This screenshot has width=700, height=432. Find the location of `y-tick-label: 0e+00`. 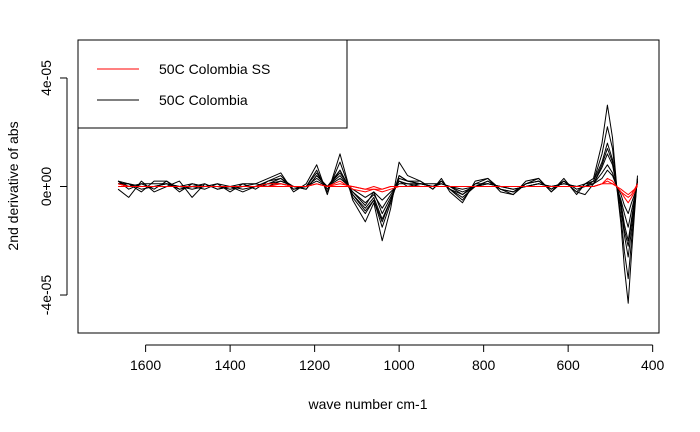

y-tick-label: 0e+00 is located at coordinates (46, 187).